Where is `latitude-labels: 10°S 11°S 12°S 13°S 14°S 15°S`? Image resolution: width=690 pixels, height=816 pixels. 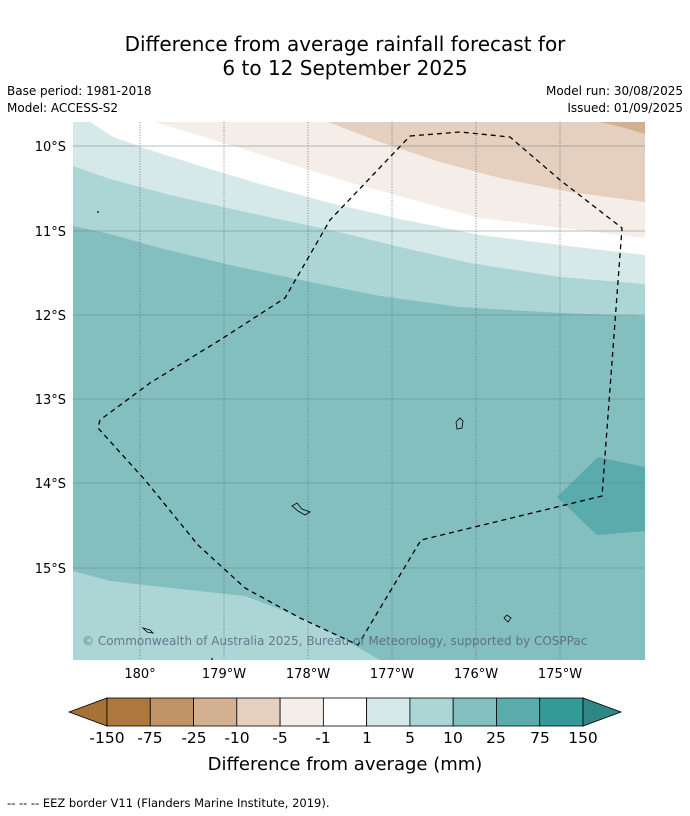
latitude-labels: 10°S 11°S 12°S 13°S 14°S 15°S is located at coordinates (50, 358).